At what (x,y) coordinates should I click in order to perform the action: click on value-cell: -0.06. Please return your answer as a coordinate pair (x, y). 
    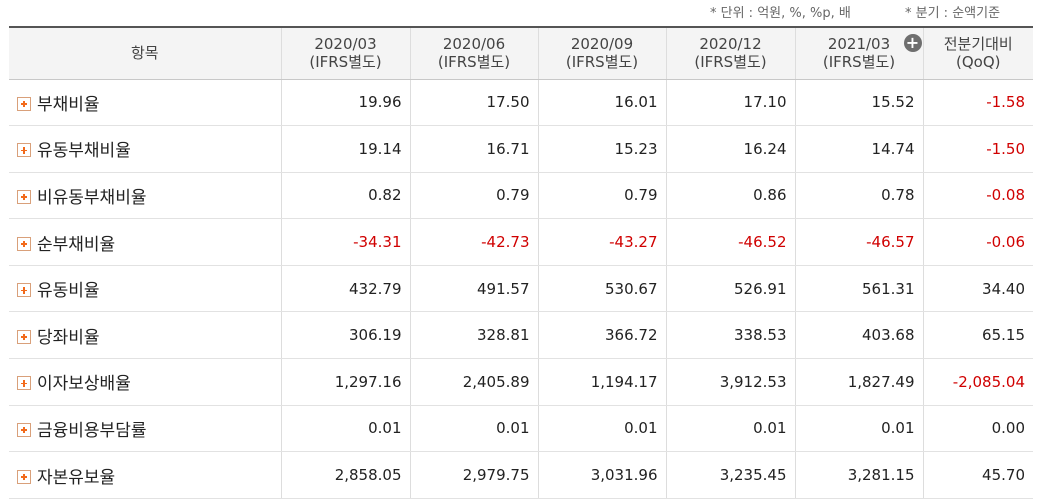
    Looking at the image, I should click on (977, 242).